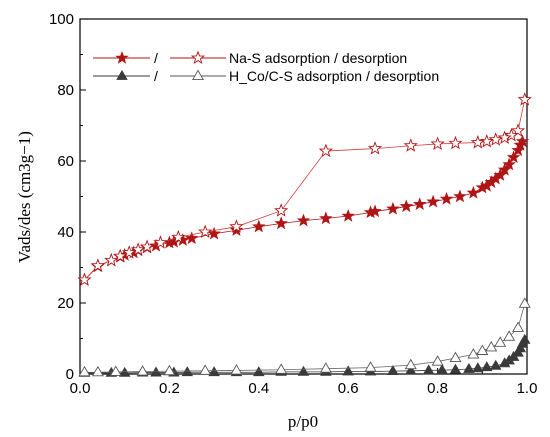 The image size is (550, 437). Describe the element at coordinates (169, 388) in the screenshot. I see `x-tick-label: 0.2` at that location.